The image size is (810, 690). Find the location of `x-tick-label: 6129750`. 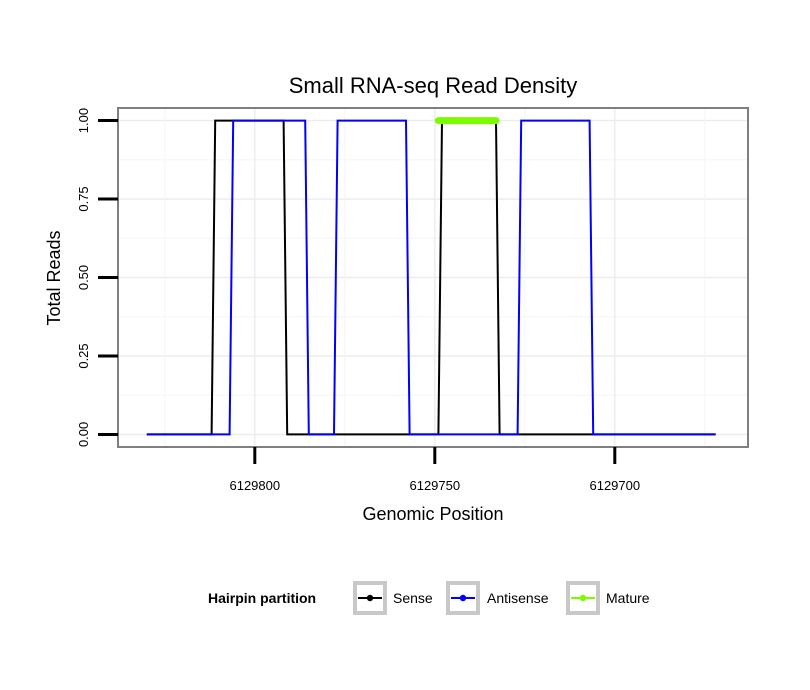

x-tick-label: 6129750 is located at coordinates (434, 485).